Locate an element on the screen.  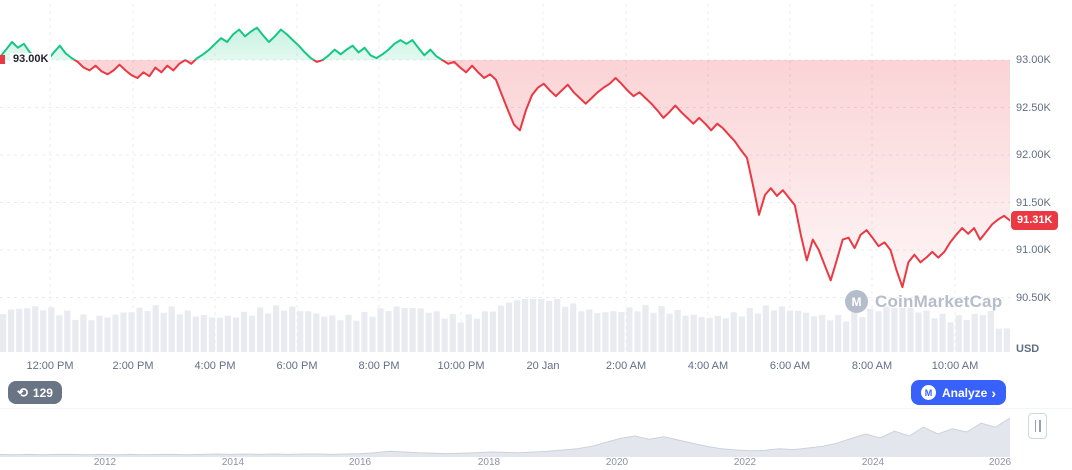
y-axis-label: 91.50K is located at coordinates (1033, 202).